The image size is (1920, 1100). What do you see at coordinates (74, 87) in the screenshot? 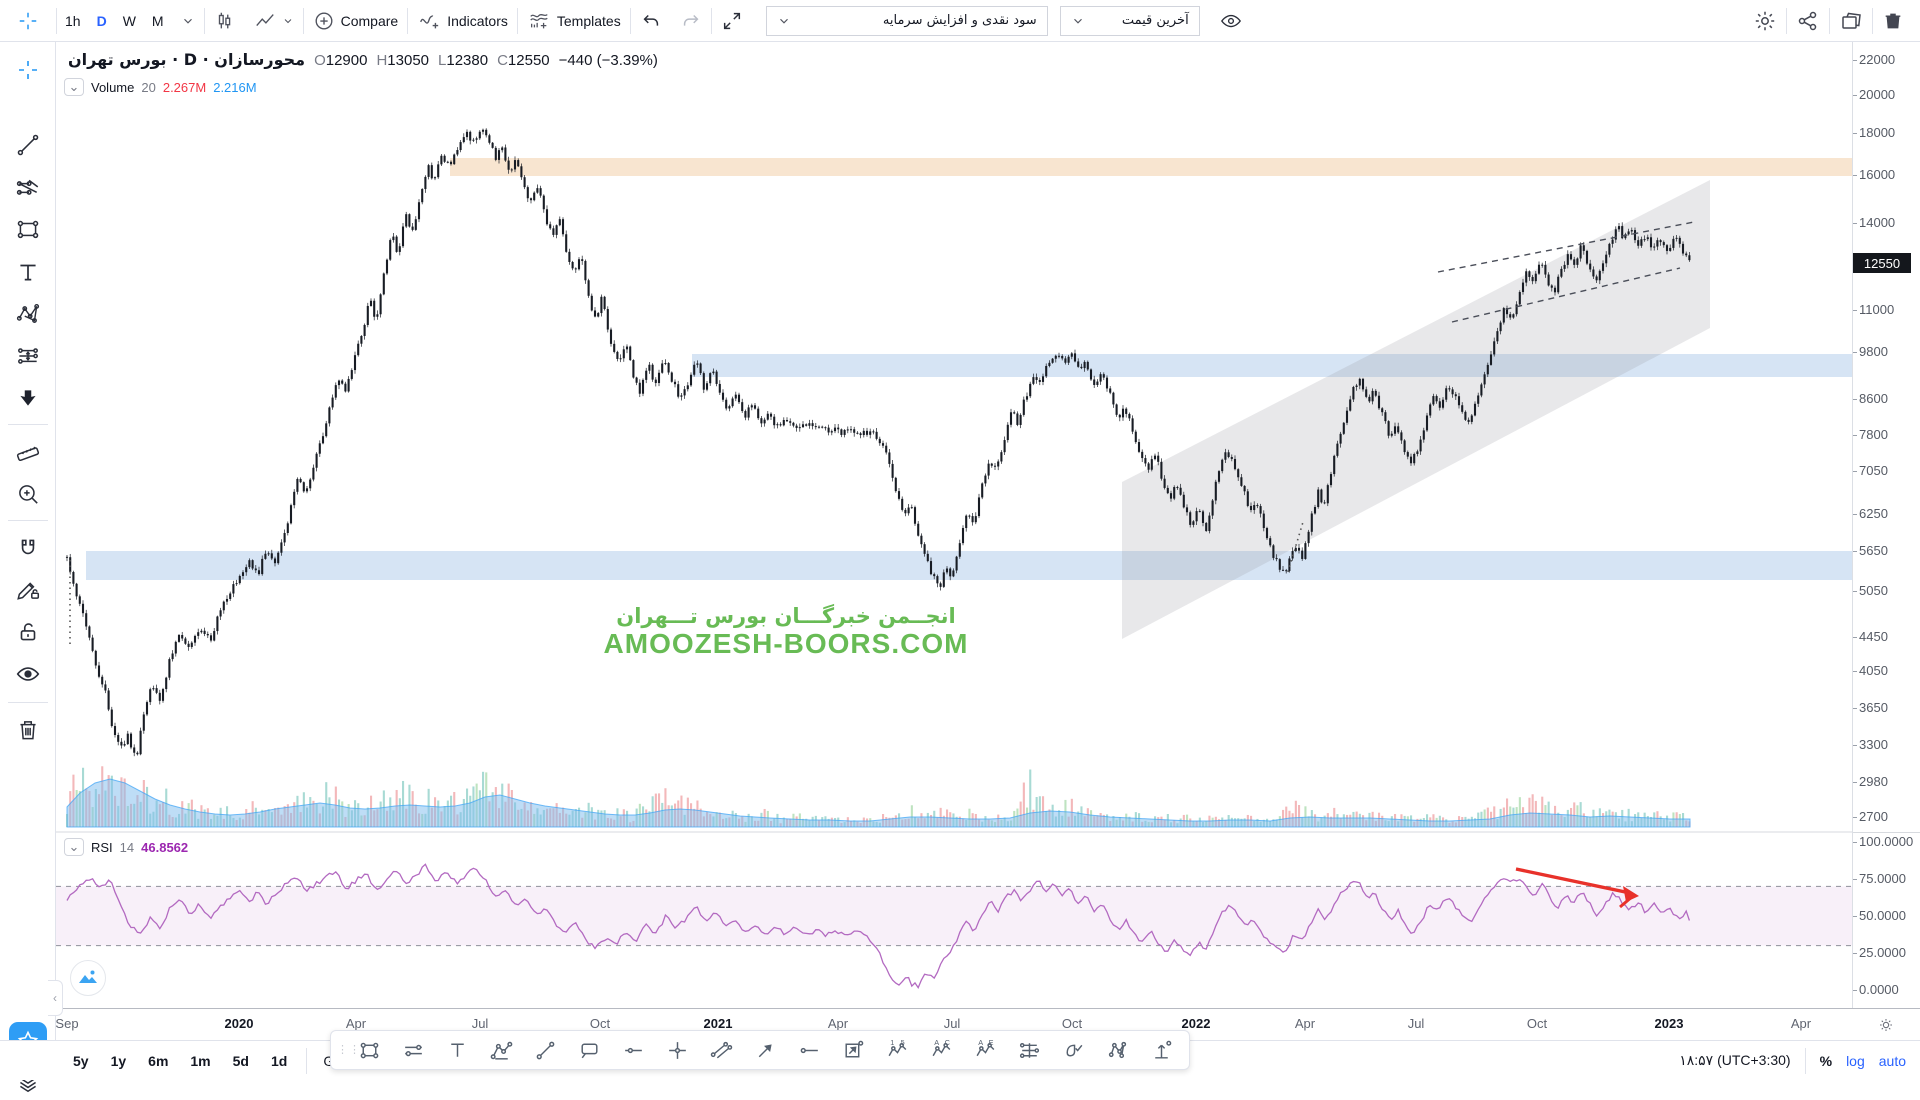
I see `volume-collapse-button: ⌄` at bounding box center [74, 87].